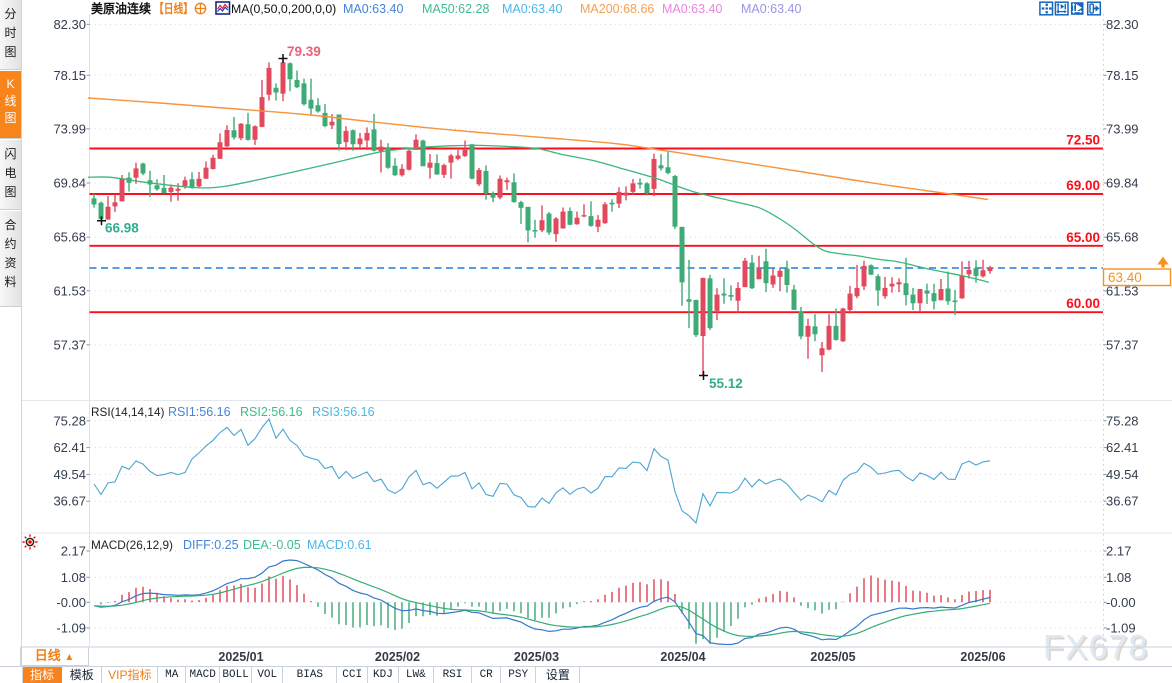 The width and height of the screenshot is (1172, 683). I want to click on svg-text: 2025/05, so click(832, 657).